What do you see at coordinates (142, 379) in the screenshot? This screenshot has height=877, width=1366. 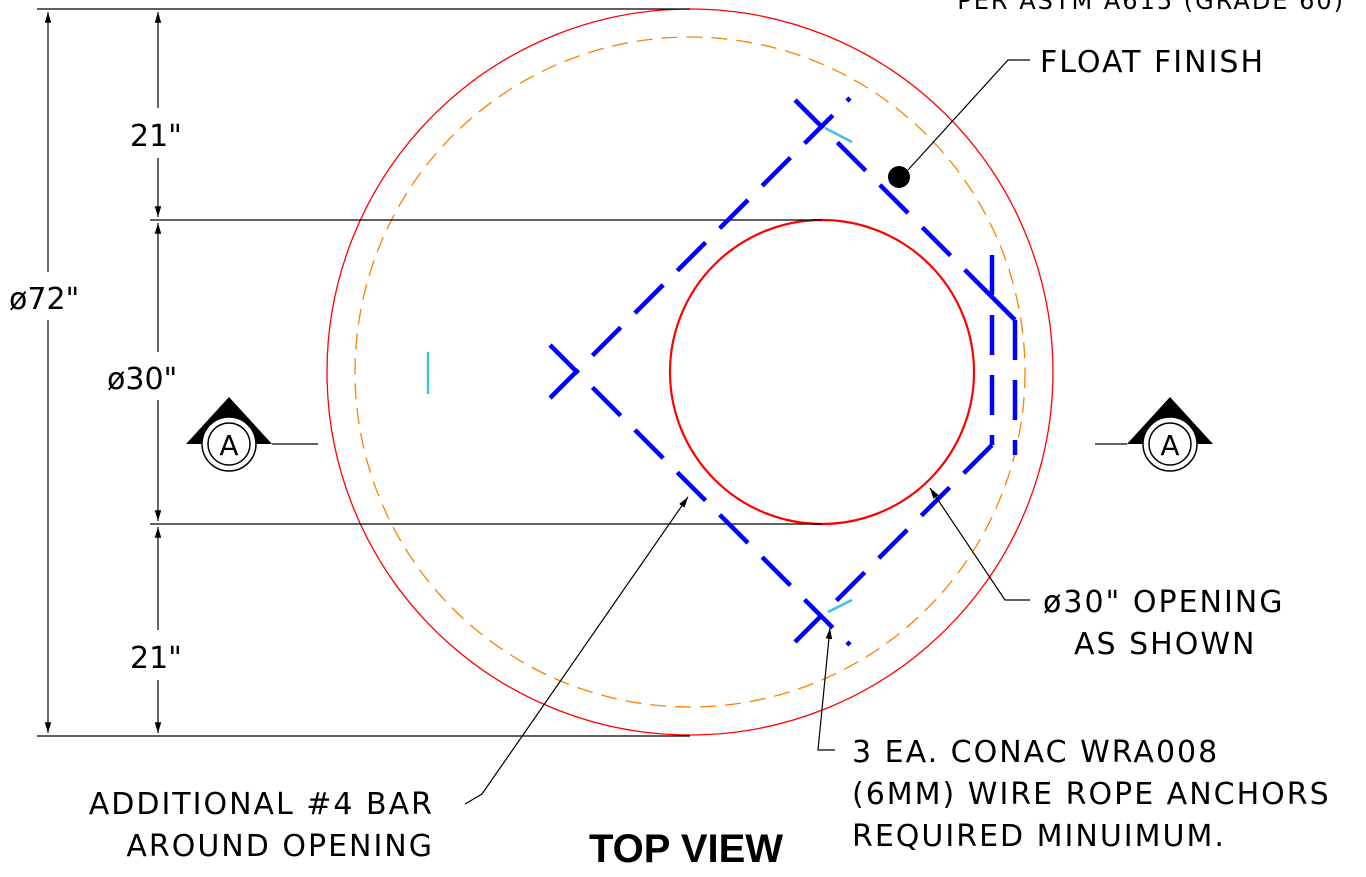 I see `opening-diameter-label: ø30"` at bounding box center [142, 379].